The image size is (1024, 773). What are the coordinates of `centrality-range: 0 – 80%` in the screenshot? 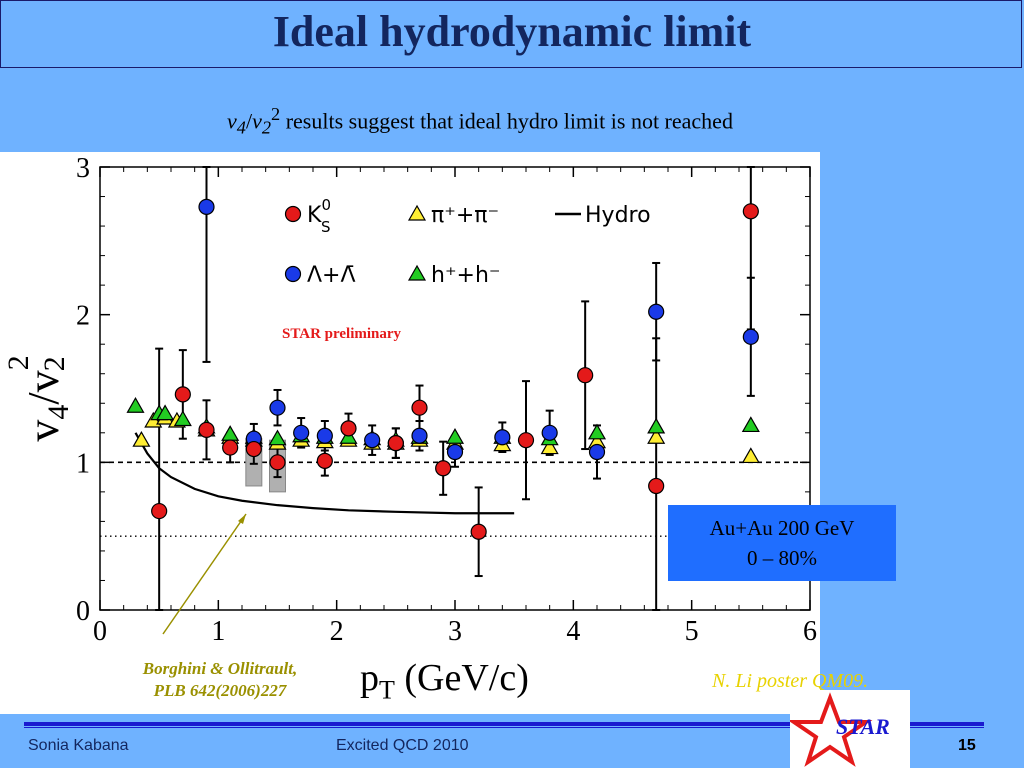 It's located at (782, 558).